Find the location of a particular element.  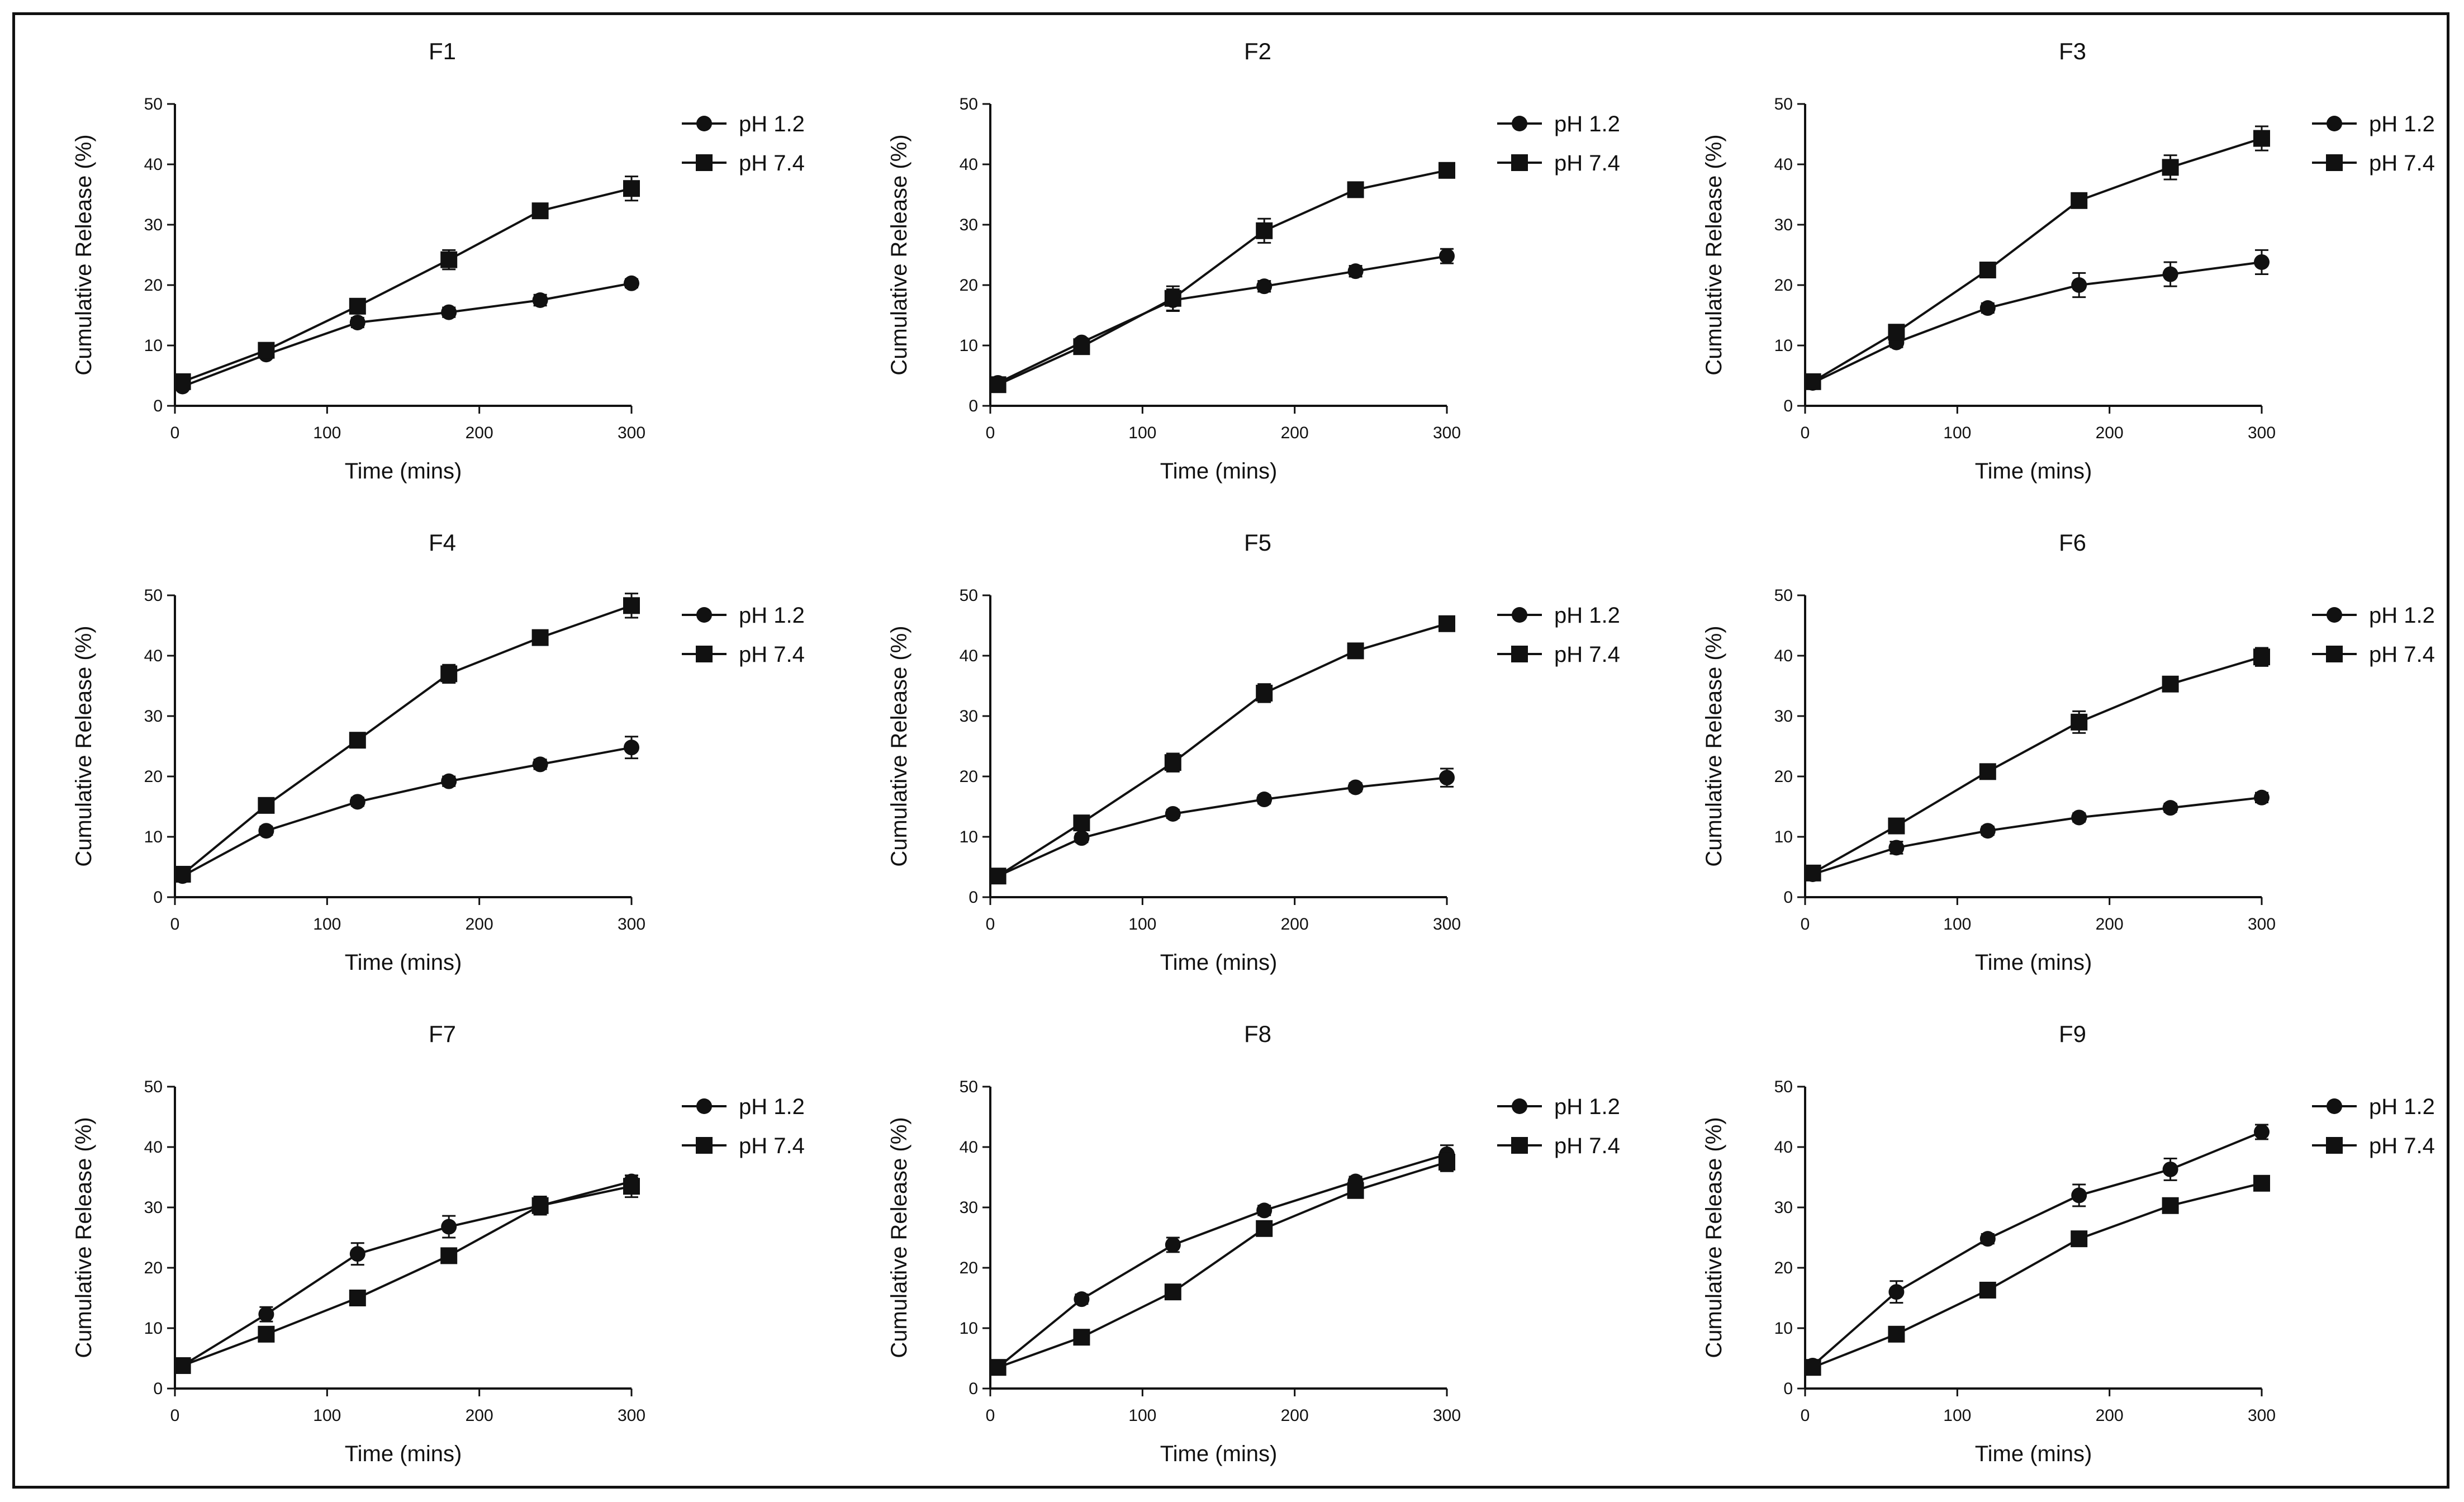

chart-title: F2 is located at coordinates (1257, 51).